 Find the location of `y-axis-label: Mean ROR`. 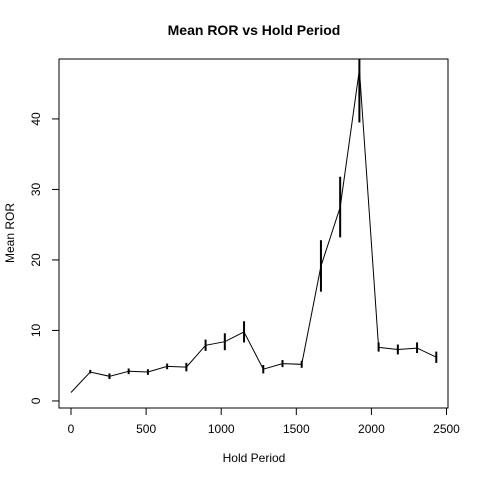

y-axis-label: Mean ROR is located at coordinates (10, 233).